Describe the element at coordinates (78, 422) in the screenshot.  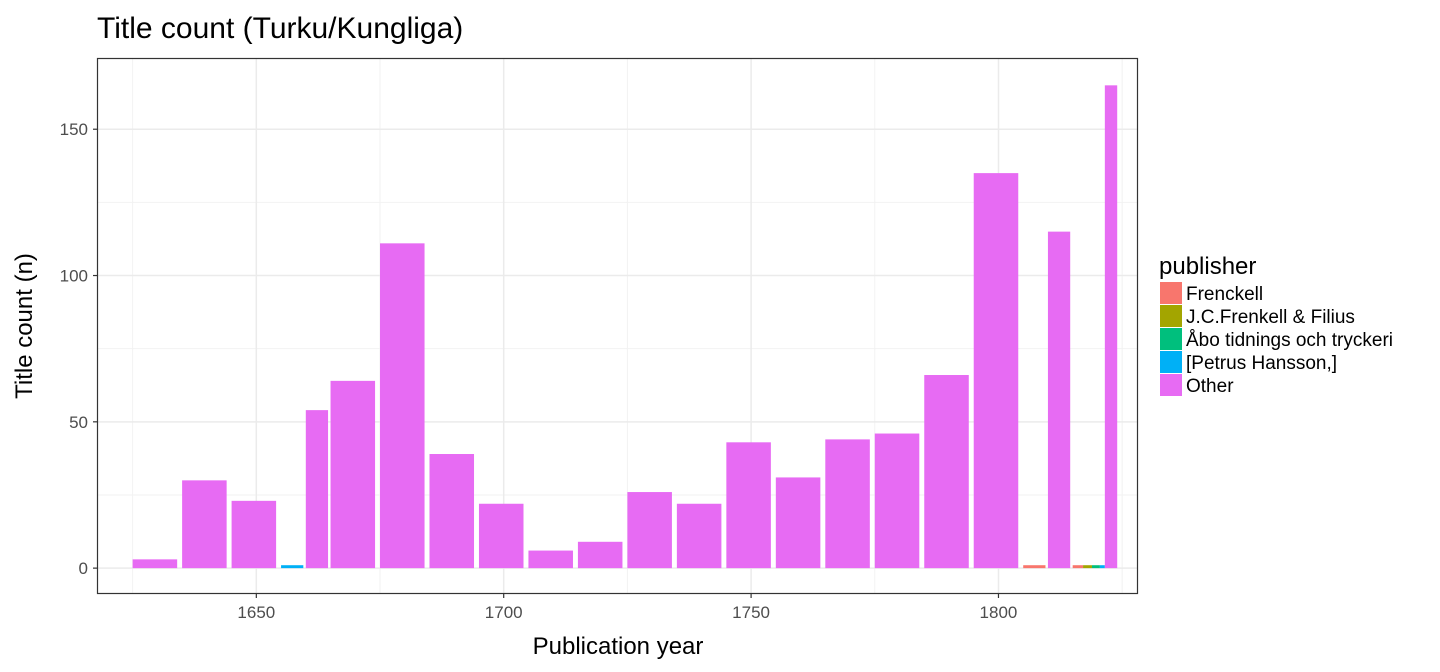
I see `y-tick-label: 50` at that location.